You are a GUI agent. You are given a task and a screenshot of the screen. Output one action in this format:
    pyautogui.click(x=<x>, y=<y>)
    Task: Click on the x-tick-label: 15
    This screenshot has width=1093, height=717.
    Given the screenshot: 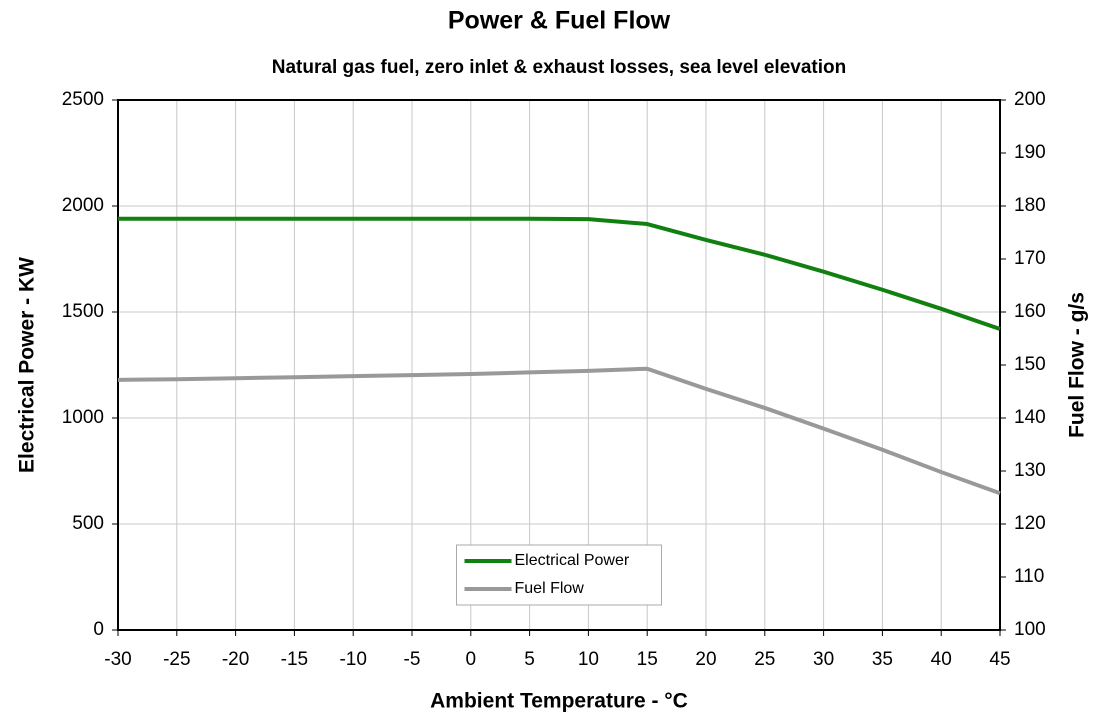 What is the action you would take?
    pyautogui.click(x=647, y=659)
    